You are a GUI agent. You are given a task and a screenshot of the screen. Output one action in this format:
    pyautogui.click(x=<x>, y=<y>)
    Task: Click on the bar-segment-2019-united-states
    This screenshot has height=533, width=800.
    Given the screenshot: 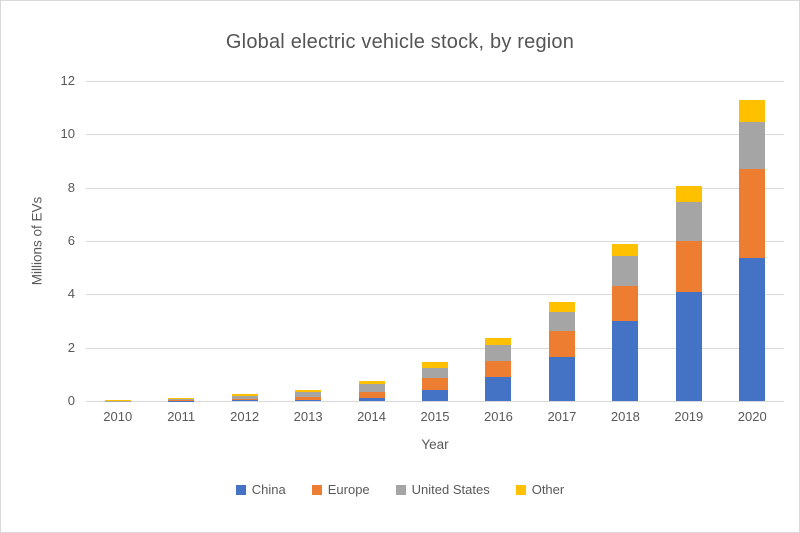 What is the action you would take?
    pyautogui.click(x=688, y=222)
    